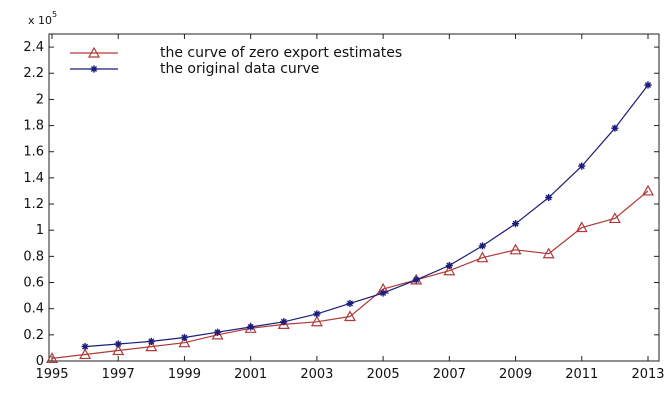 The image size is (667, 406). I want to click on y-scale-exponent: 5, so click(54, 14).